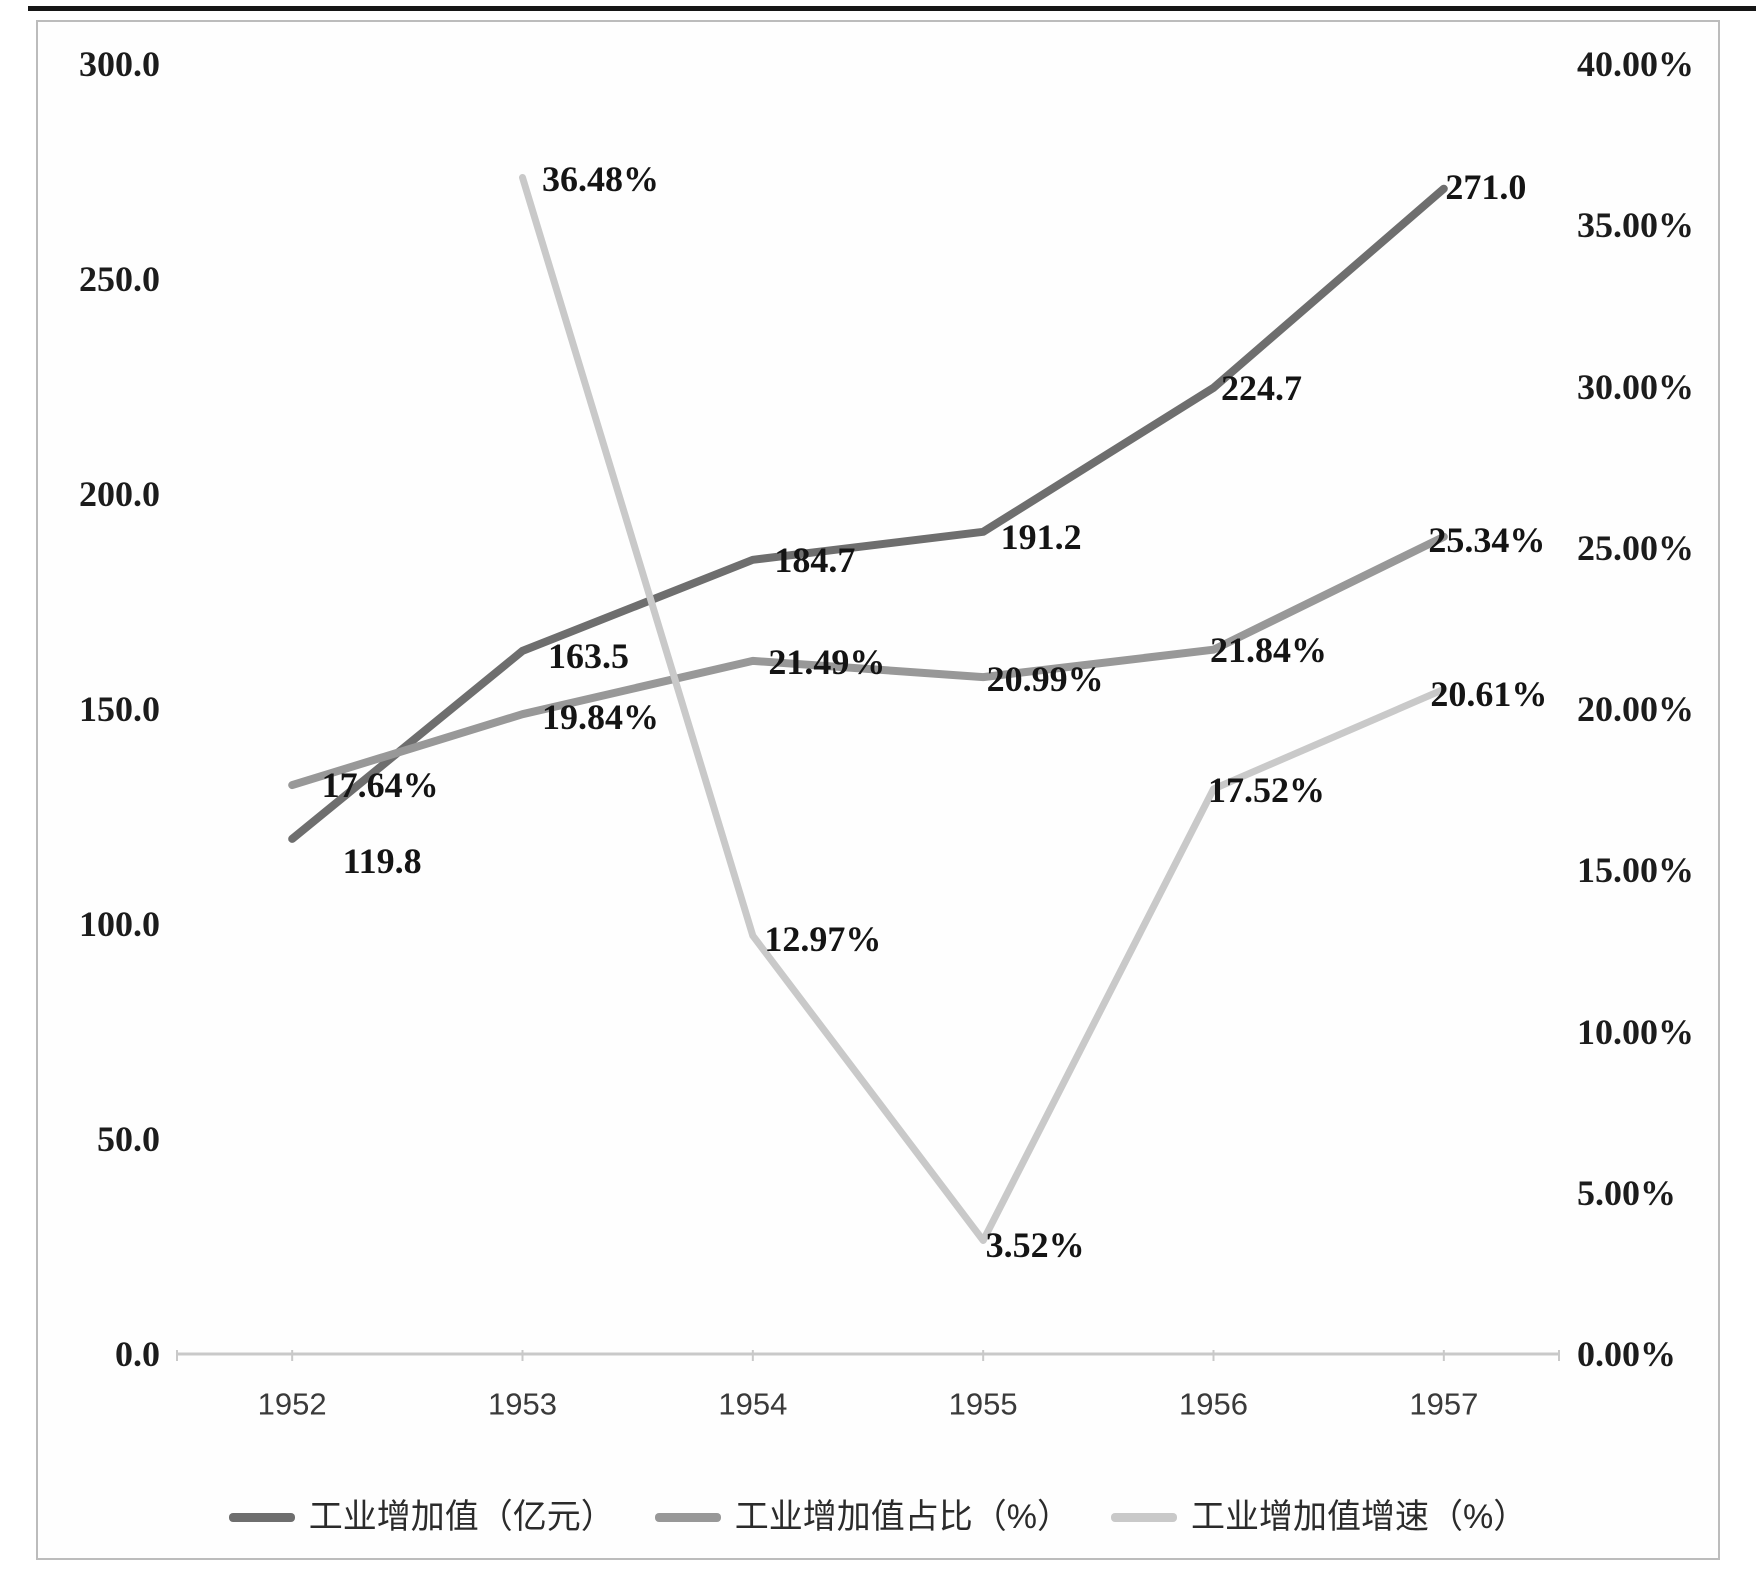 The height and width of the screenshot is (1588, 1756). What do you see at coordinates (1487, 539) in the screenshot?
I see `data-point-label: 25.34%` at bounding box center [1487, 539].